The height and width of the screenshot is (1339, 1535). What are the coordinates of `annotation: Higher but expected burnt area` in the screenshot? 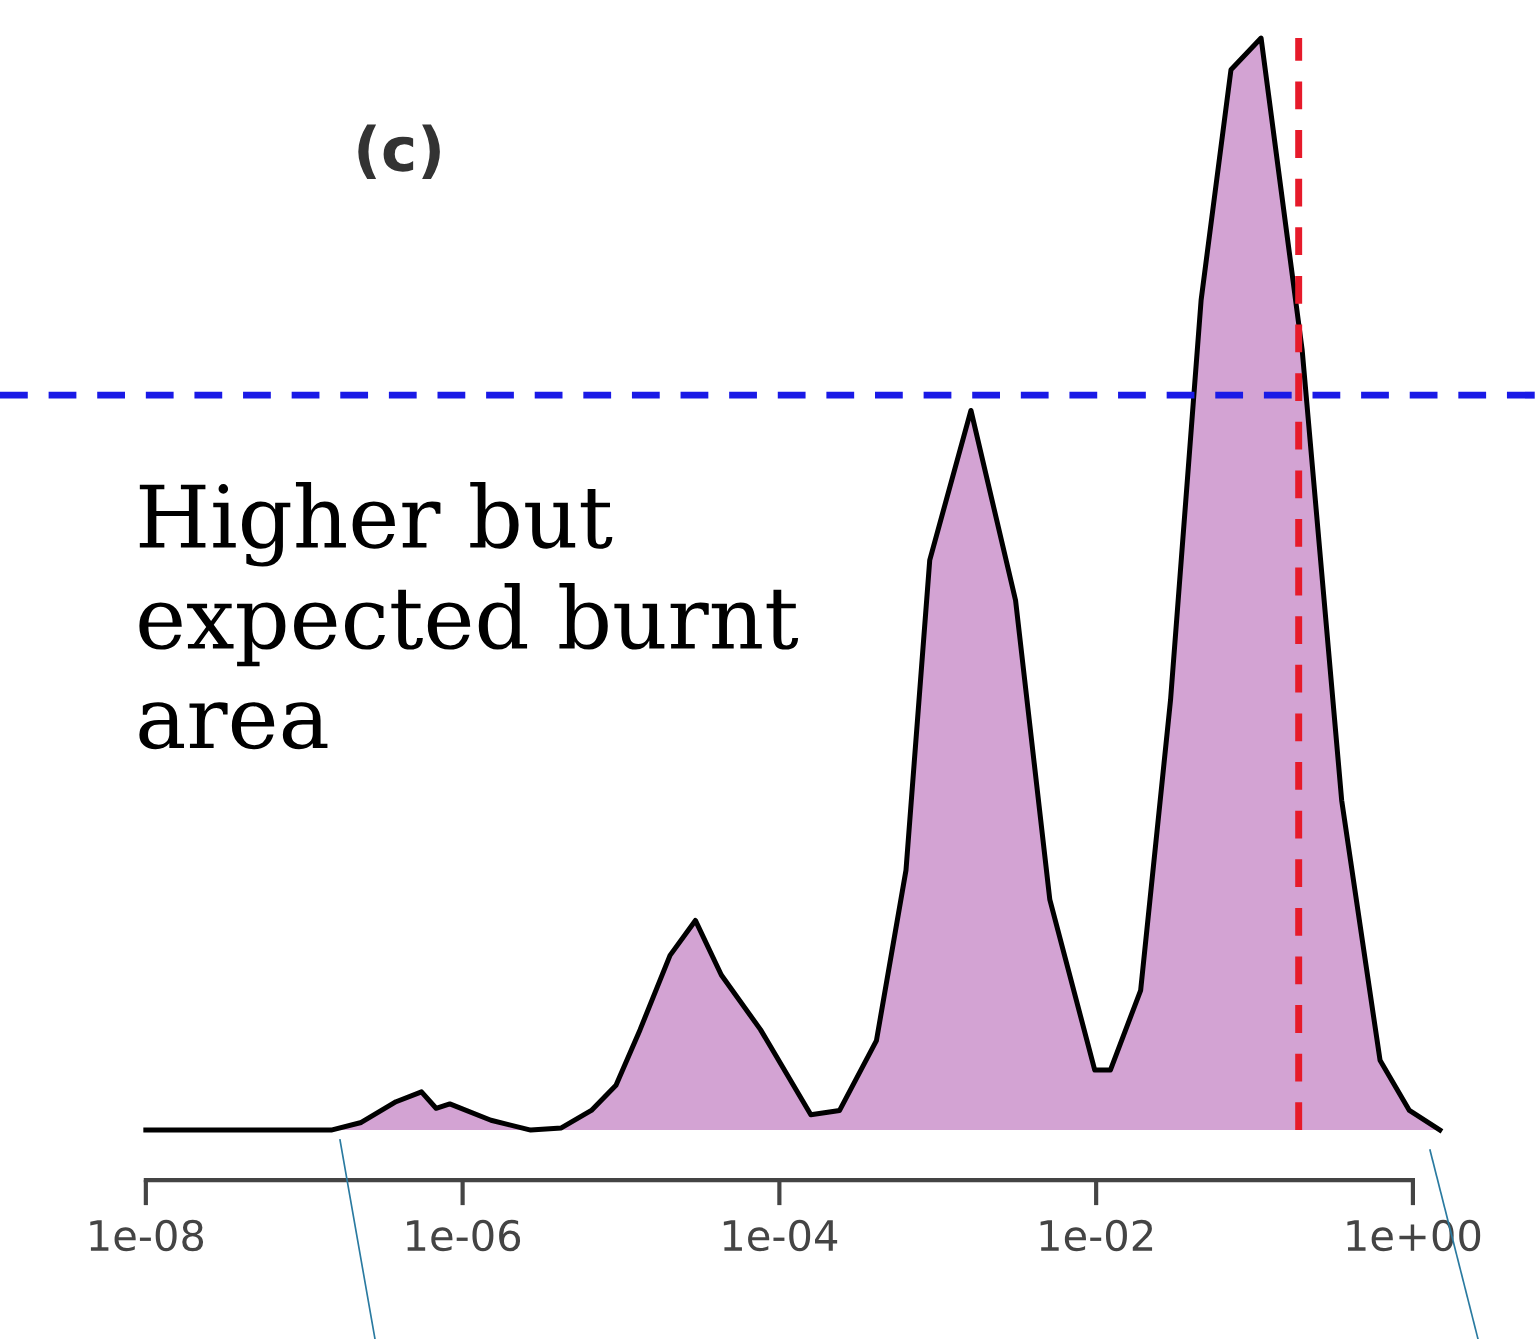 It's located at (469, 616).